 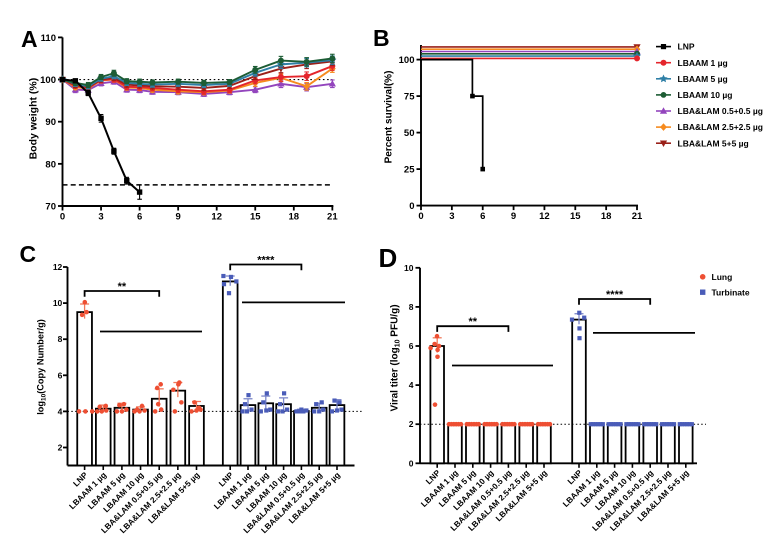 I want to click on svg-text: LNP, so click(x=686, y=47).